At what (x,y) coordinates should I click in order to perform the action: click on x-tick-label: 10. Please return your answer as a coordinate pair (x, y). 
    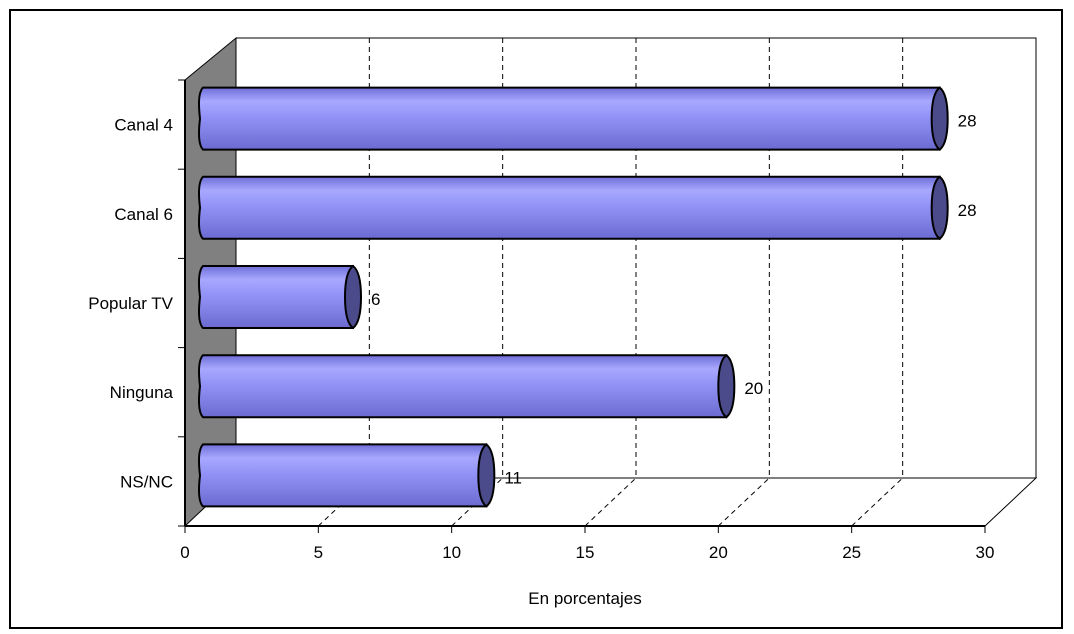
    Looking at the image, I should click on (451, 552).